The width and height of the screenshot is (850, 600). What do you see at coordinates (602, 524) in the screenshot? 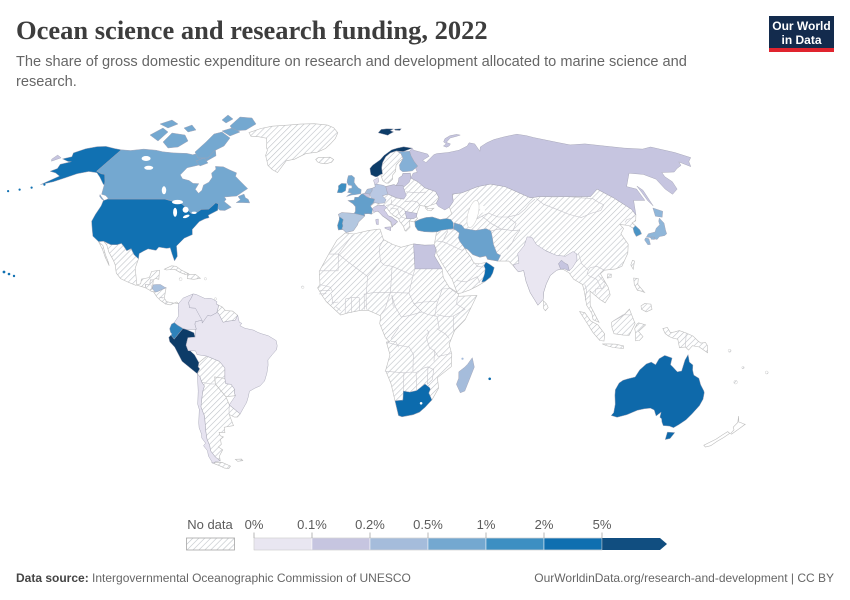
I see `svg-text: 5%` at bounding box center [602, 524].